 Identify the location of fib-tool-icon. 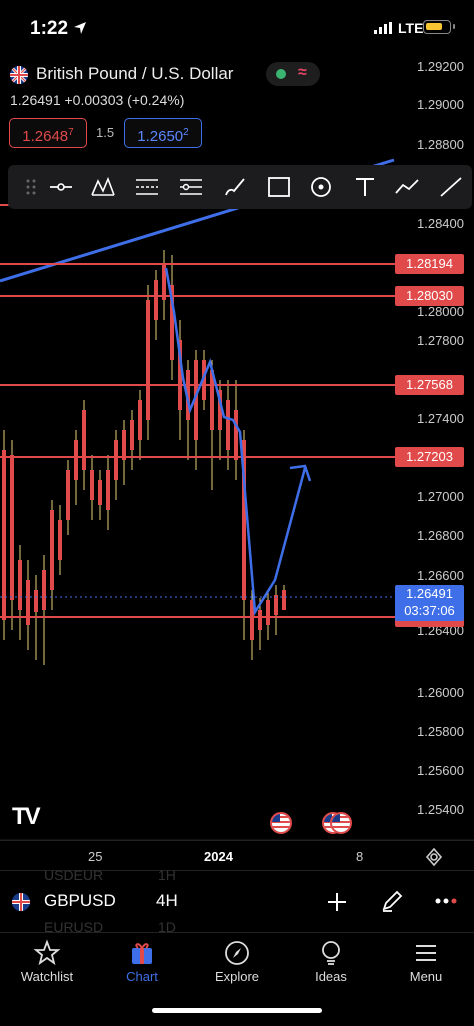
(147, 187).